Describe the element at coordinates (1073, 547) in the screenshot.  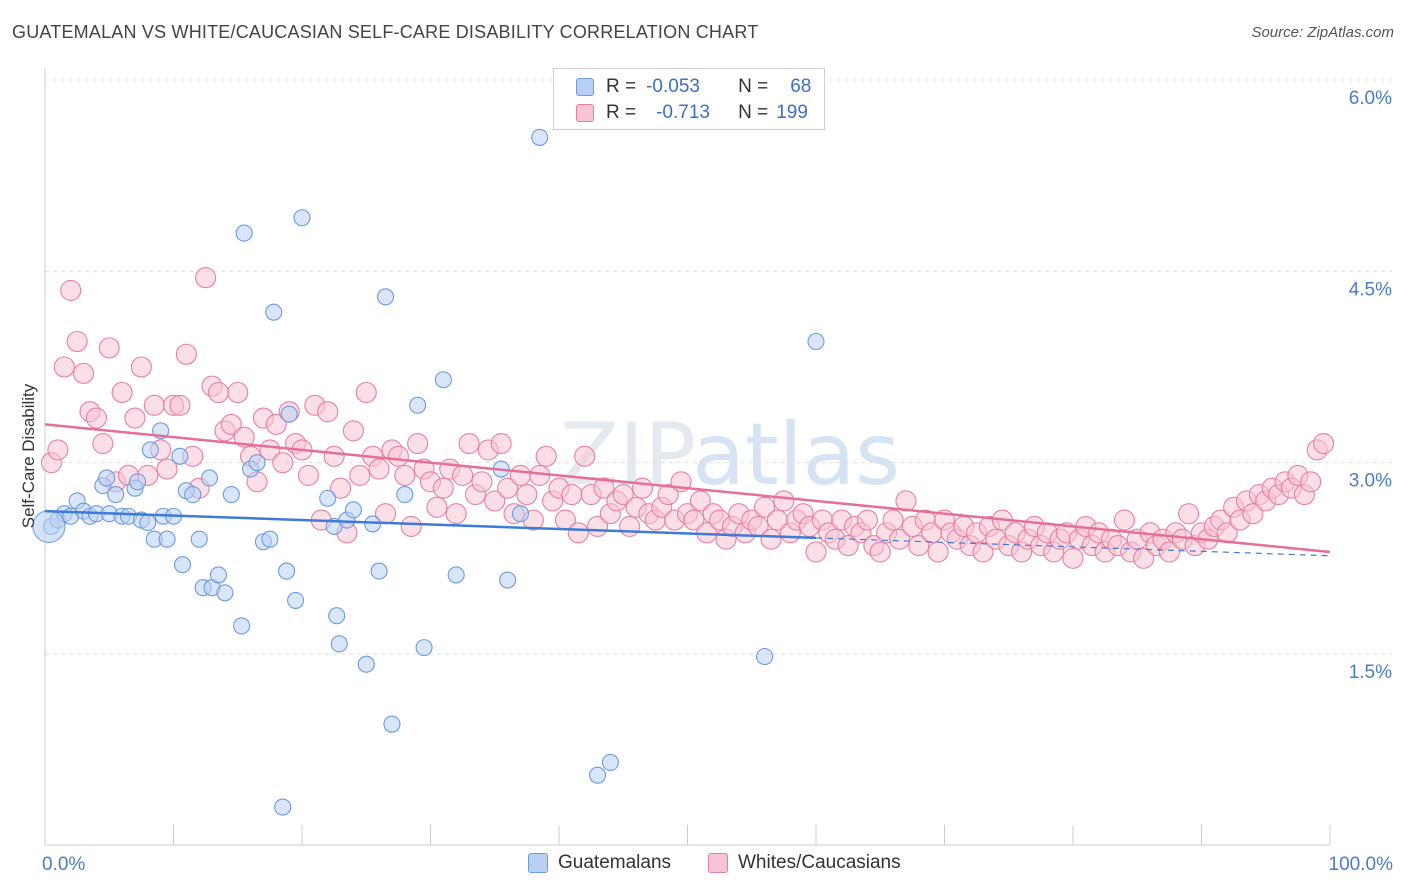
I see `trendline-guatemalans-extension` at that location.